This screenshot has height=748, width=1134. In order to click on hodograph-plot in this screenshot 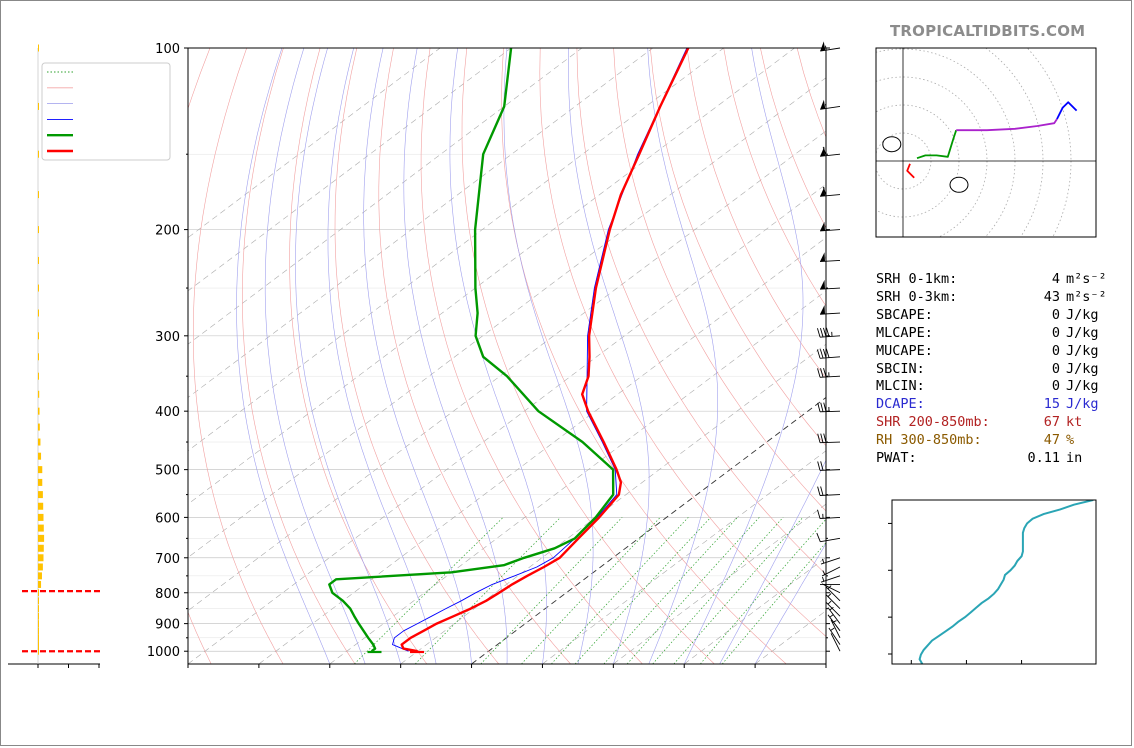, I will do `click(986, 142)`.